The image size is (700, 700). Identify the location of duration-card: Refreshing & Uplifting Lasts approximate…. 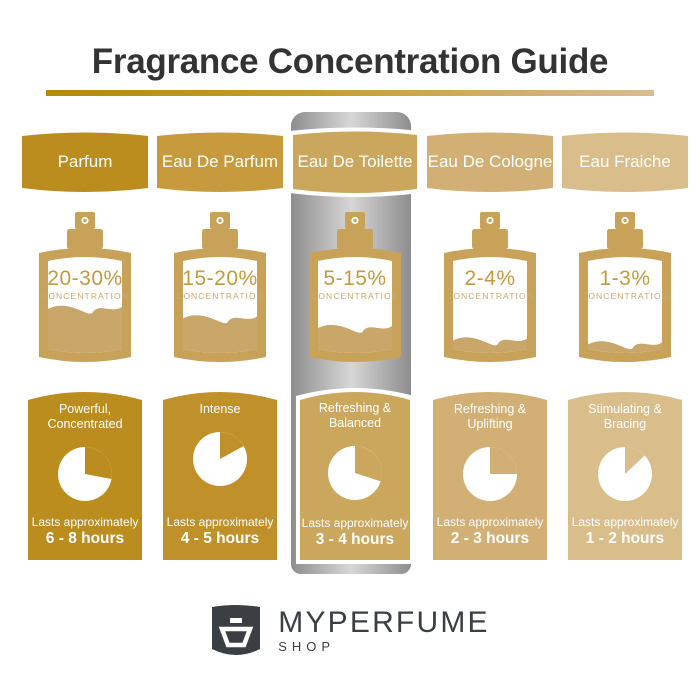
(490, 474).